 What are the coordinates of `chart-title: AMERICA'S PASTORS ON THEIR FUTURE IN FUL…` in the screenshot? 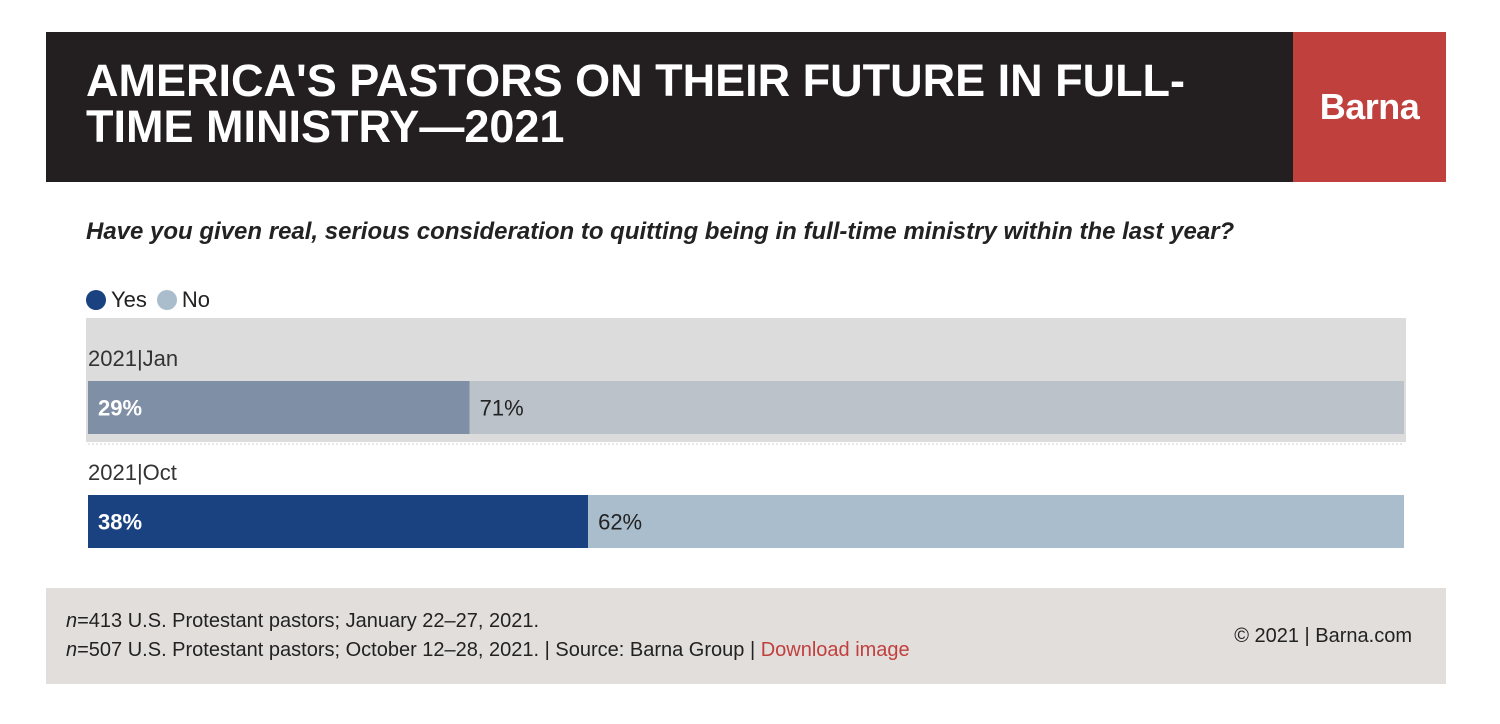 It's located at (636, 103).